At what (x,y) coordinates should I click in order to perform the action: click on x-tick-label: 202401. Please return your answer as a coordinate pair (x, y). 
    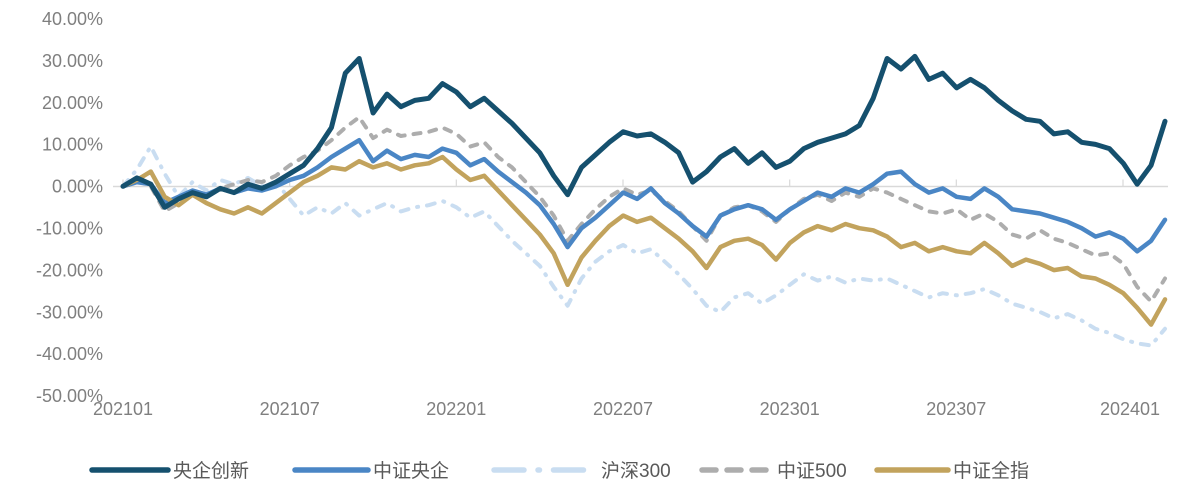
    Looking at the image, I should click on (1130, 409).